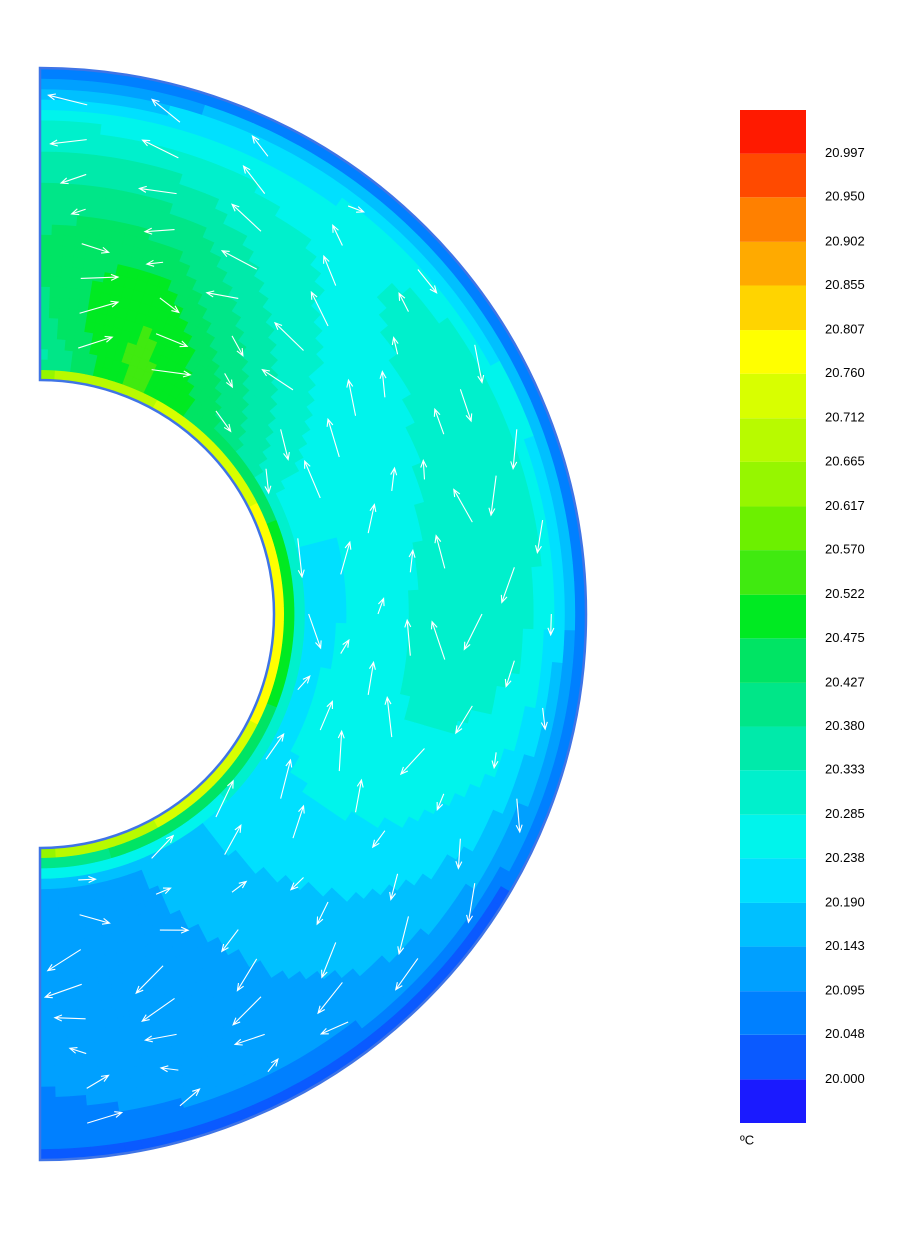 This screenshot has height=1241, width=910. What do you see at coordinates (845, 284) in the screenshot?
I see `colorbar-tick-label: 20.855` at bounding box center [845, 284].